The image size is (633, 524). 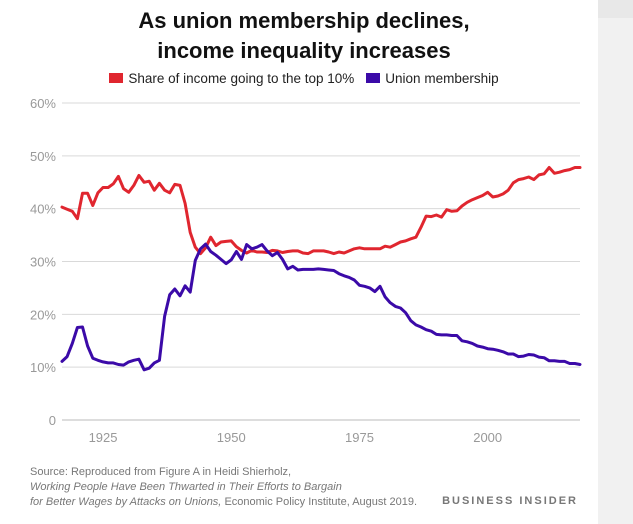 I want to click on y-tick-label: 50%, so click(x=43, y=156).